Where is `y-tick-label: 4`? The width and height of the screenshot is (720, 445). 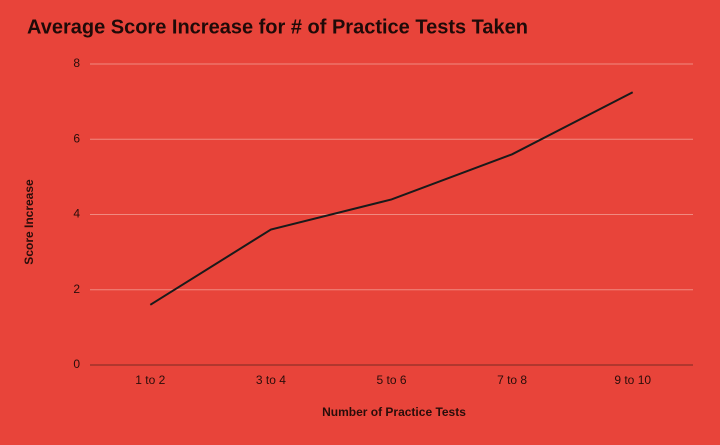 y-tick-label: 4 is located at coordinates (76, 214).